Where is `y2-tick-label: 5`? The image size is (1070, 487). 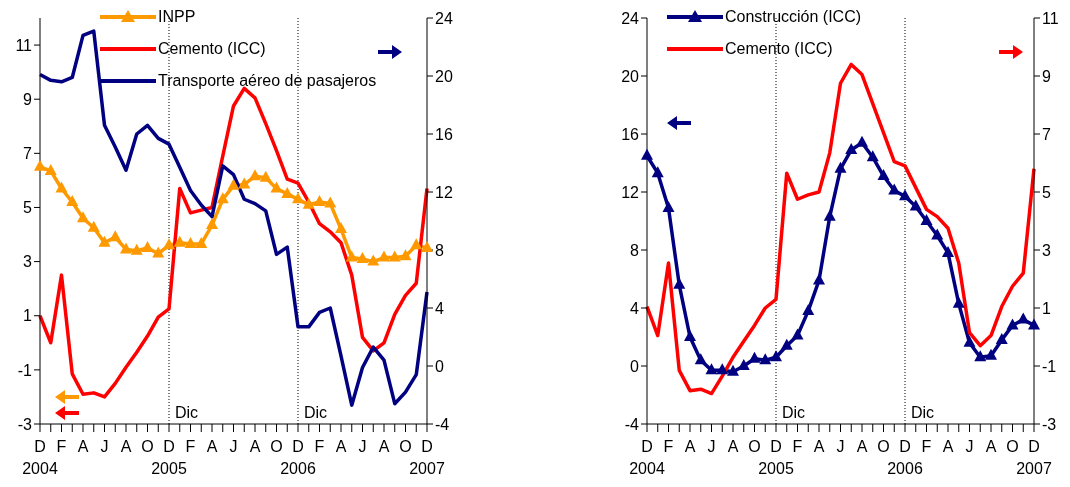 y2-tick-label: 5 is located at coordinates (1046, 192).